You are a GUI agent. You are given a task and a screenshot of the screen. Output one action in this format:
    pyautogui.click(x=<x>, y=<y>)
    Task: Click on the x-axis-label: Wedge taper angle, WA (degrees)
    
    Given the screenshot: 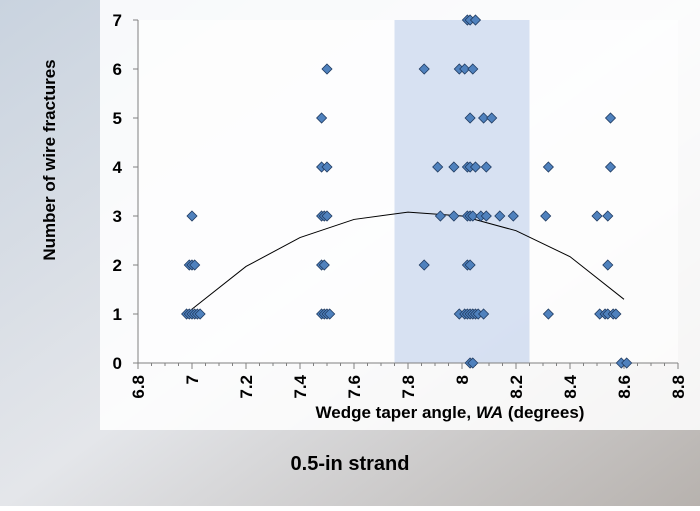 What is the action you would take?
    pyautogui.click(x=450, y=412)
    